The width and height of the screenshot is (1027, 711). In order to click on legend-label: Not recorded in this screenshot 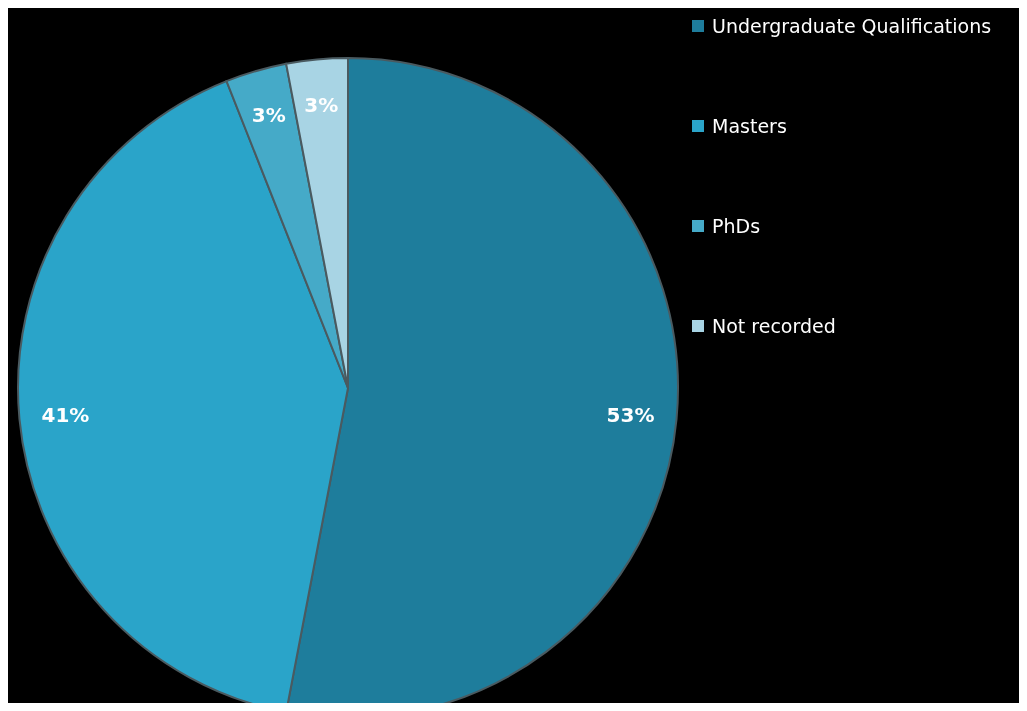, I will do `click(774, 326)`.